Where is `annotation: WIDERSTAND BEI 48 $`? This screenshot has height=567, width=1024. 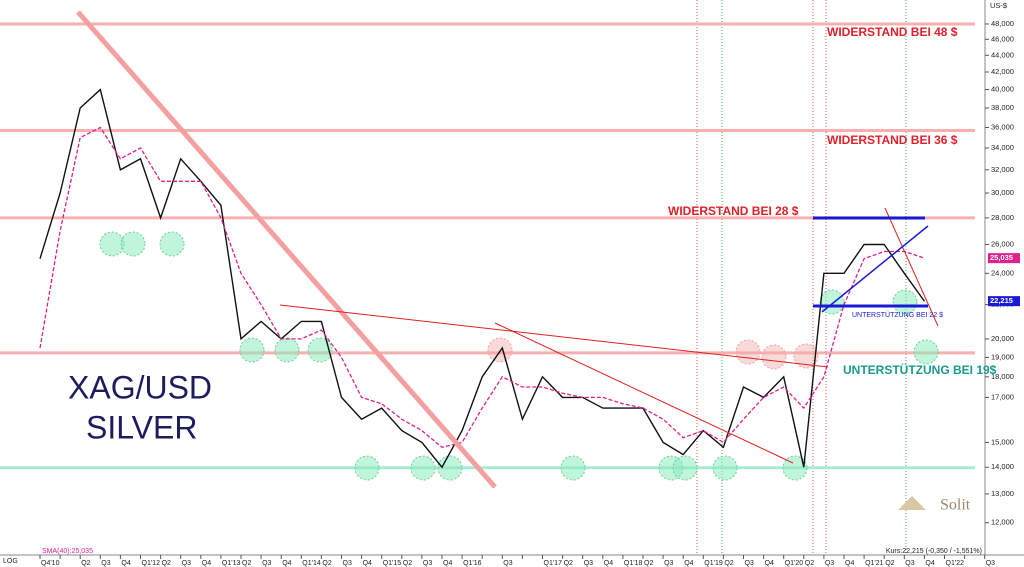 annotation: WIDERSTAND BEI 48 $ is located at coordinates (892, 32).